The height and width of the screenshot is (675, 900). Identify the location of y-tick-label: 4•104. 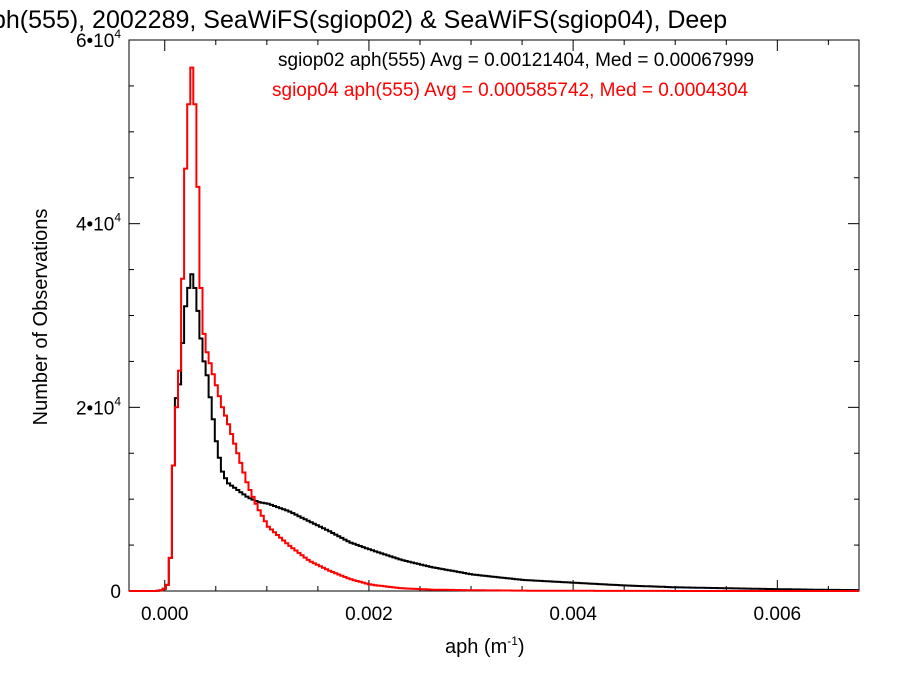
(98, 223).